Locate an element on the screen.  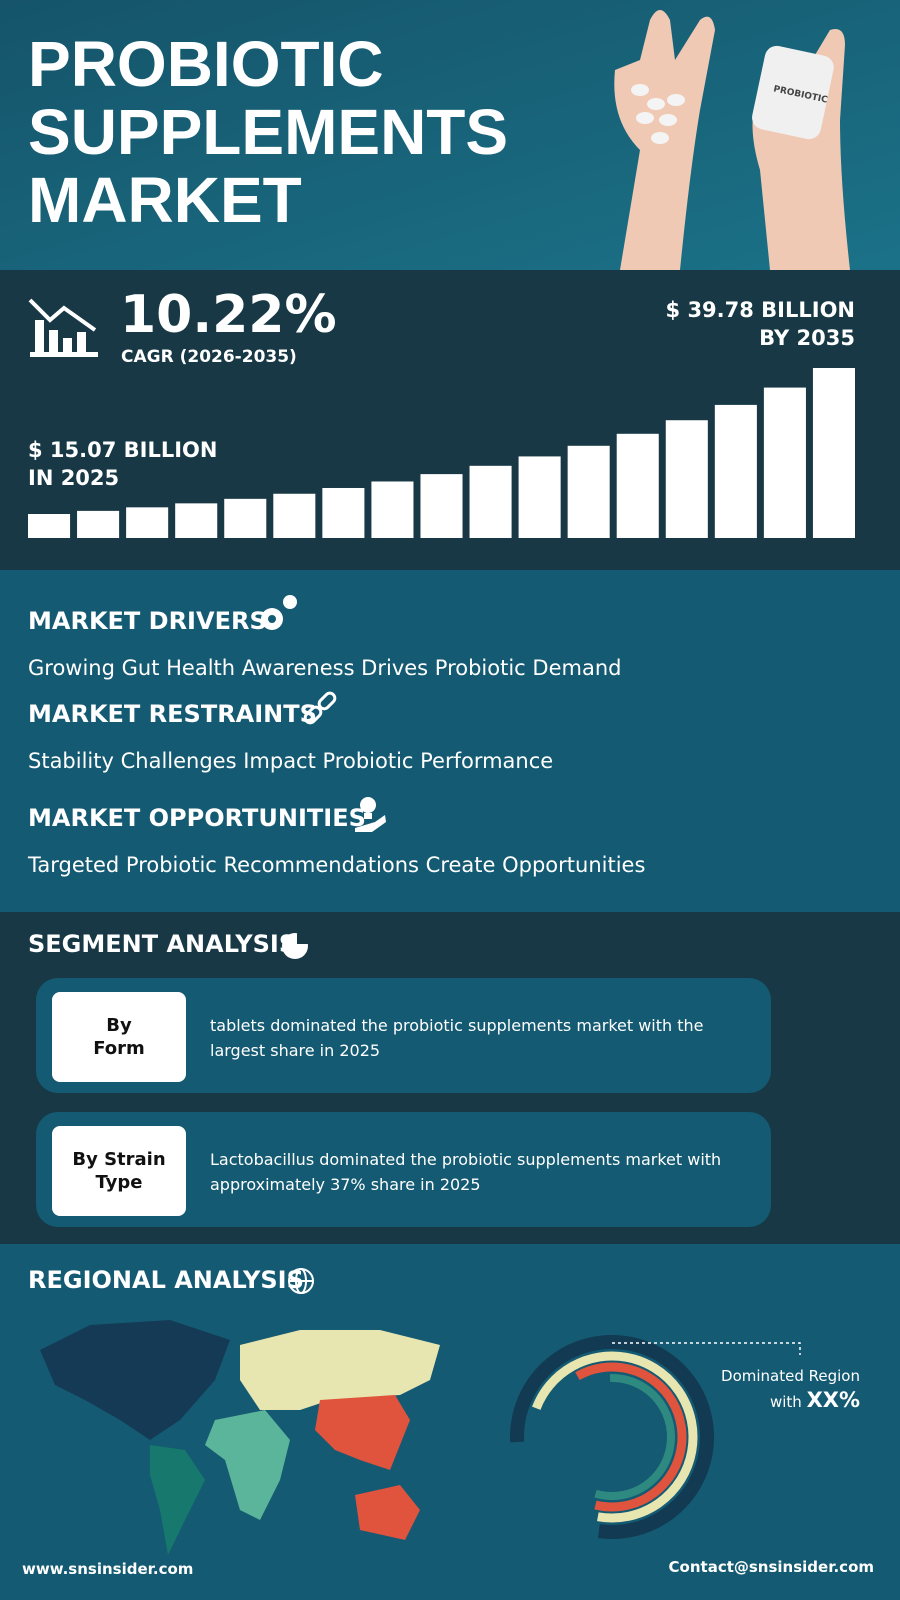
world-map is located at coordinates (240, 1437).